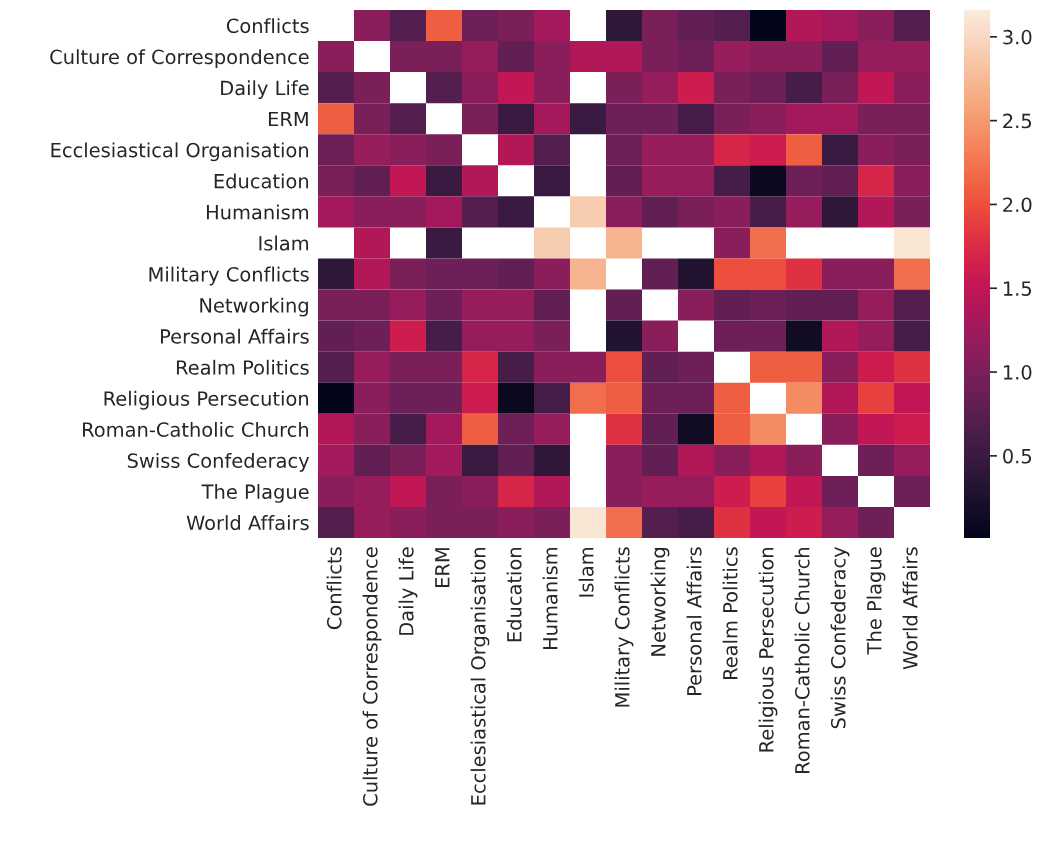 This screenshot has height=850, width=1048. What do you see at coordinates (235, 336) in the screenshot?
I see `y-tick-label: Personal Affairs` at bounding box center [235, 336].